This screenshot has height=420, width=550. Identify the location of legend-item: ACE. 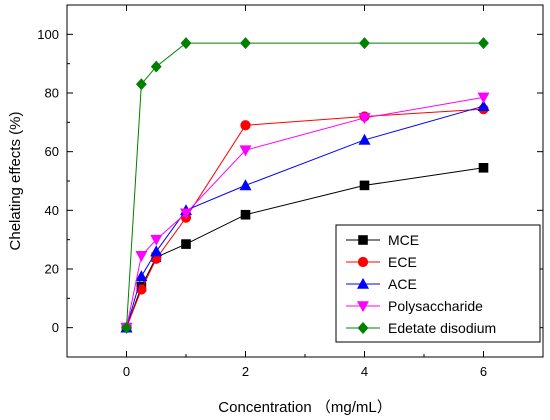
(381, 284).